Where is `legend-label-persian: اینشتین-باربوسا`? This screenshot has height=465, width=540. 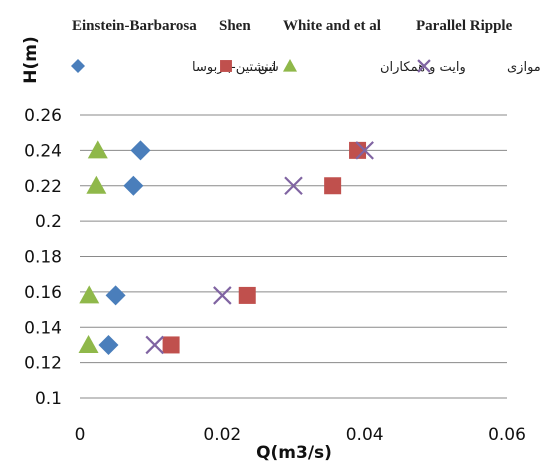
legend-label-persian: اینشتین-باربوسا is located at coordinates (234, 67).